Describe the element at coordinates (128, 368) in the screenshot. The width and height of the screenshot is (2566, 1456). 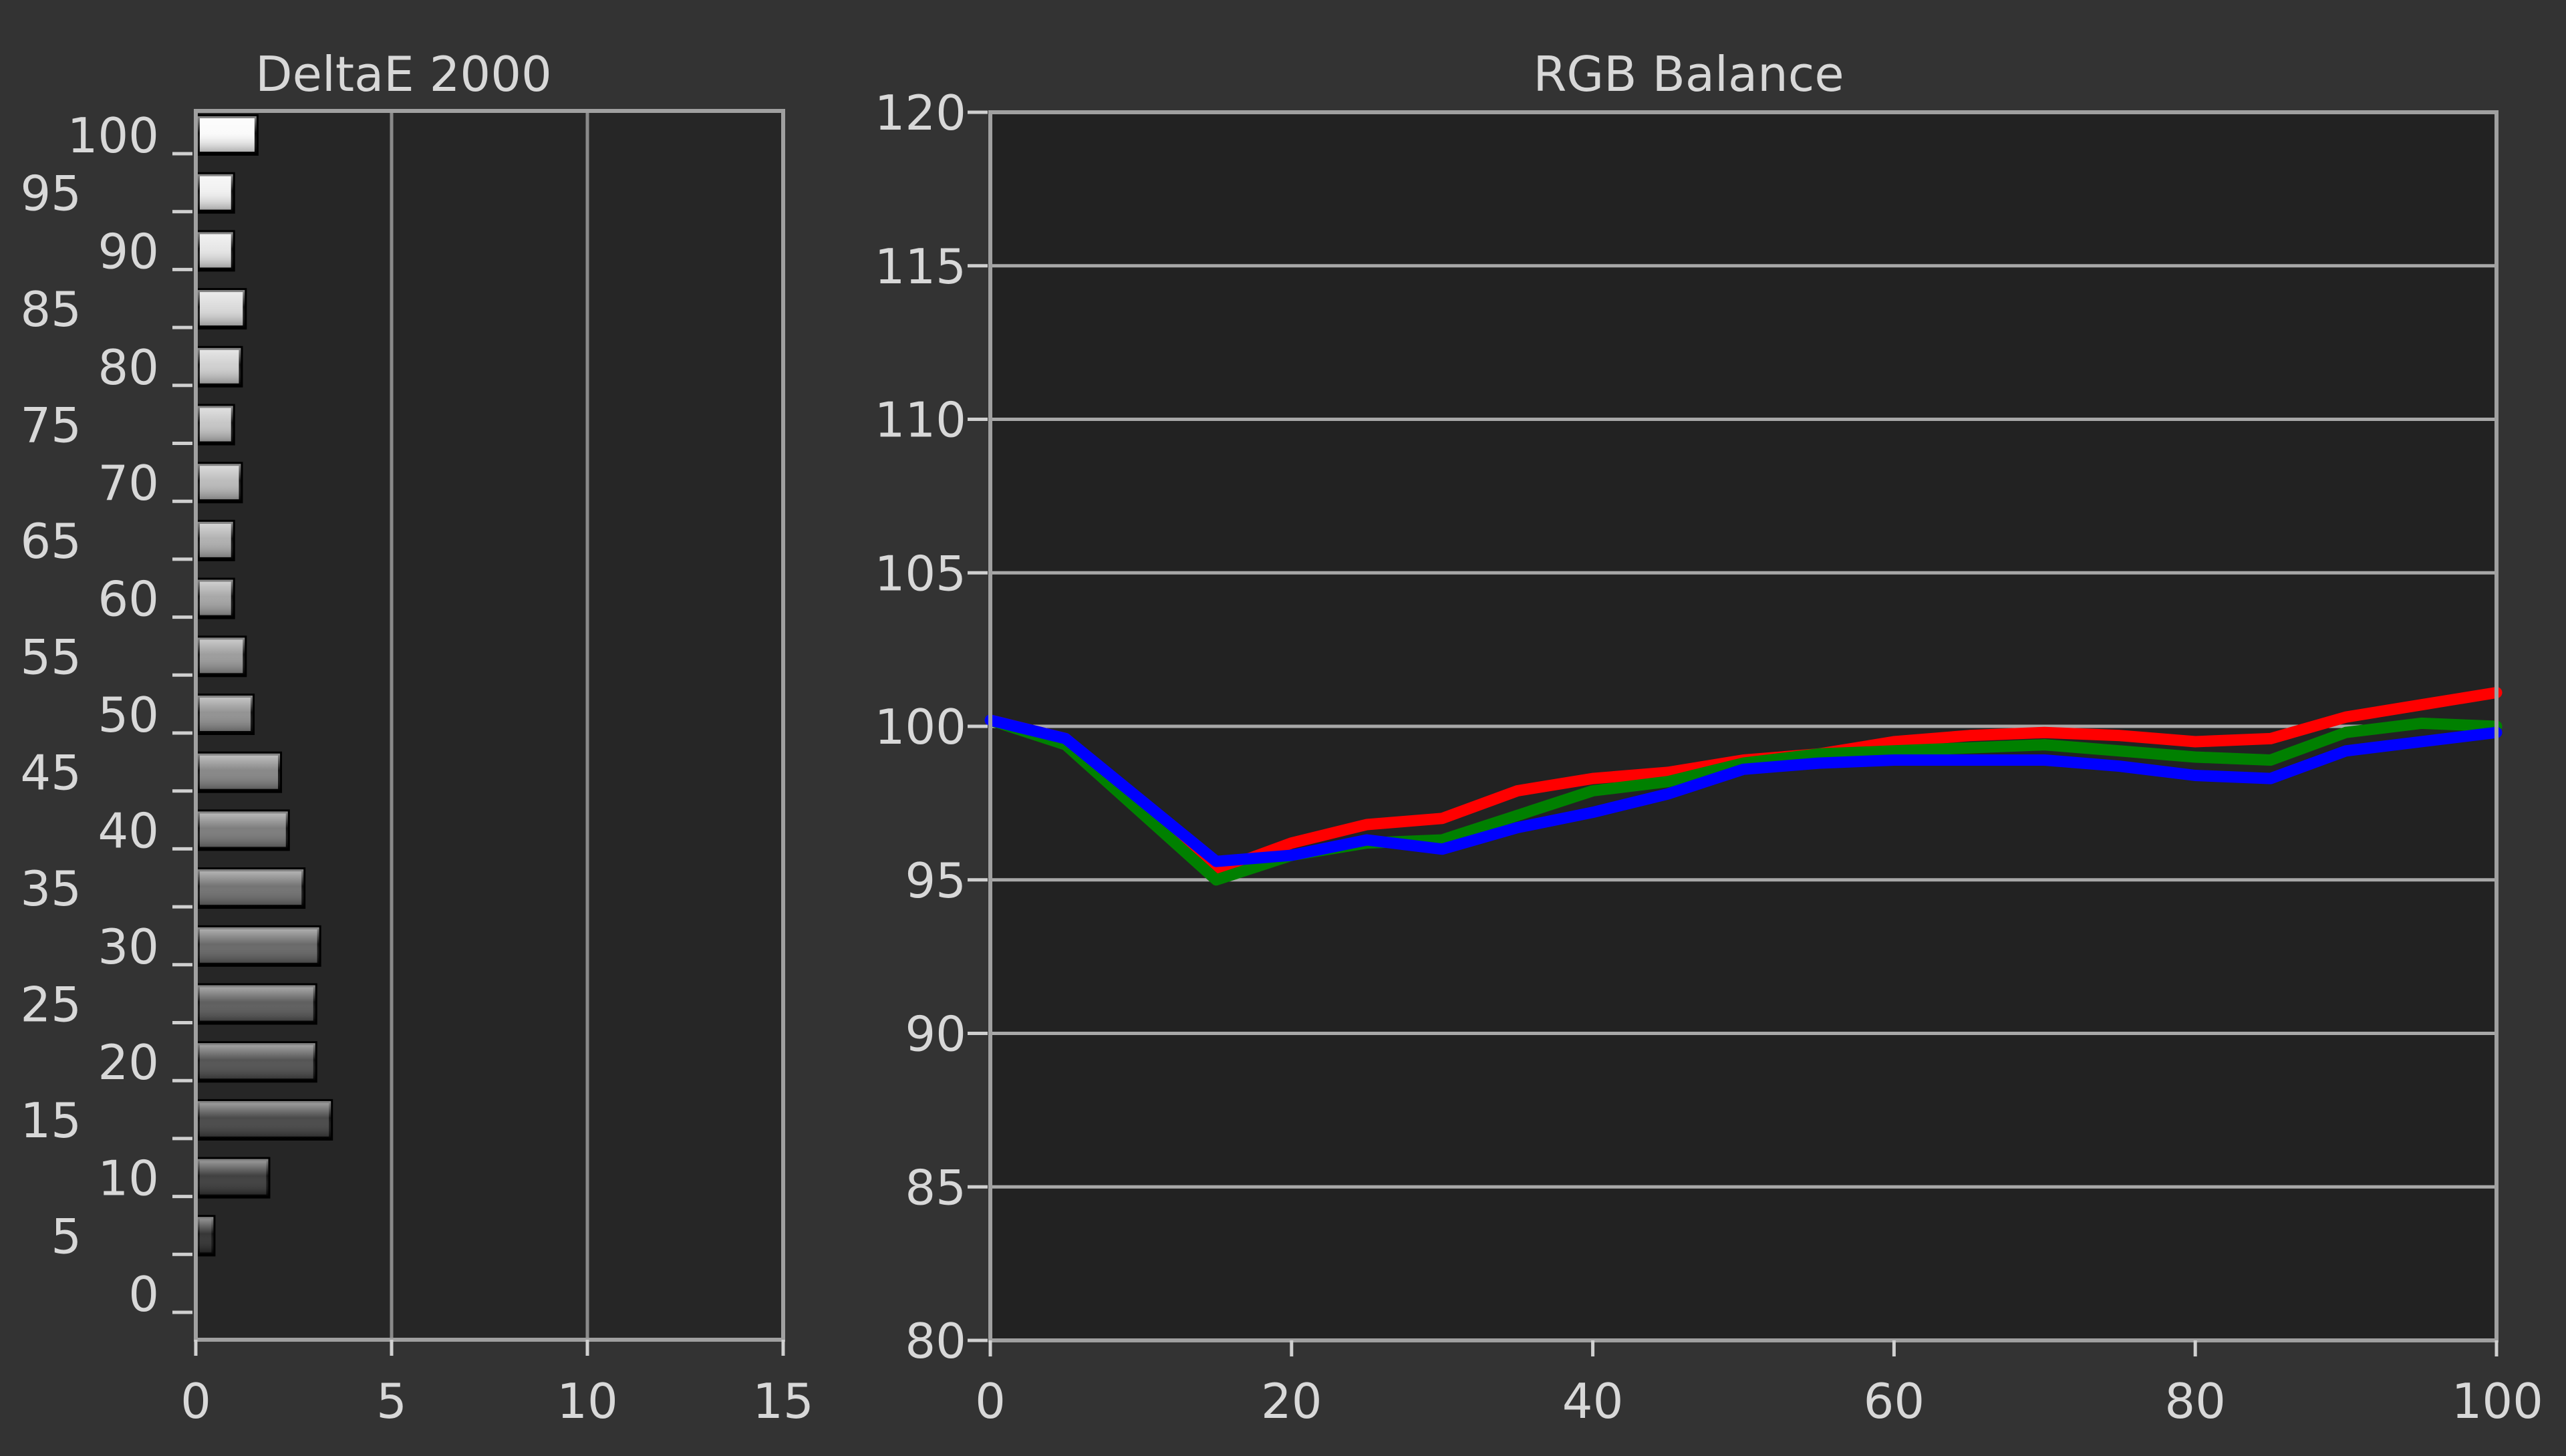
I see `deltae-y-tick-label: 80` at that location.